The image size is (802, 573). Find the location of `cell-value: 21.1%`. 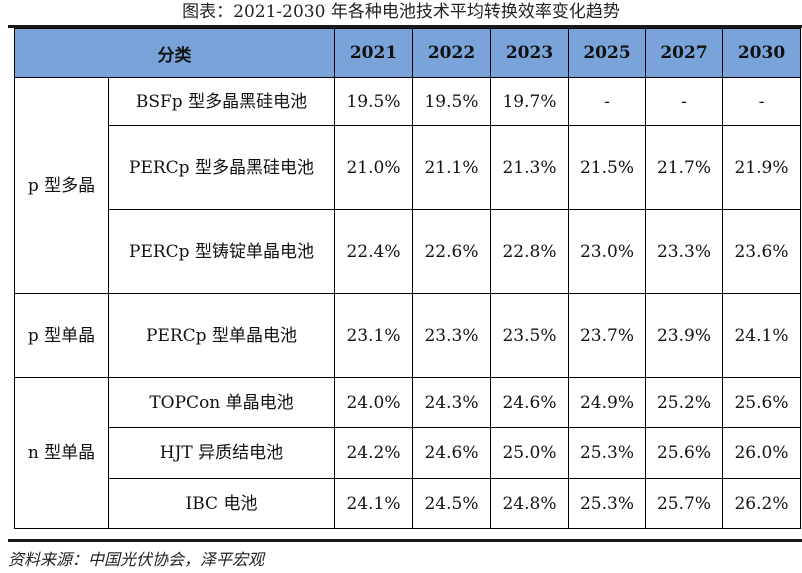

cell-value: 21.1% is located at coordinates (451, 167).